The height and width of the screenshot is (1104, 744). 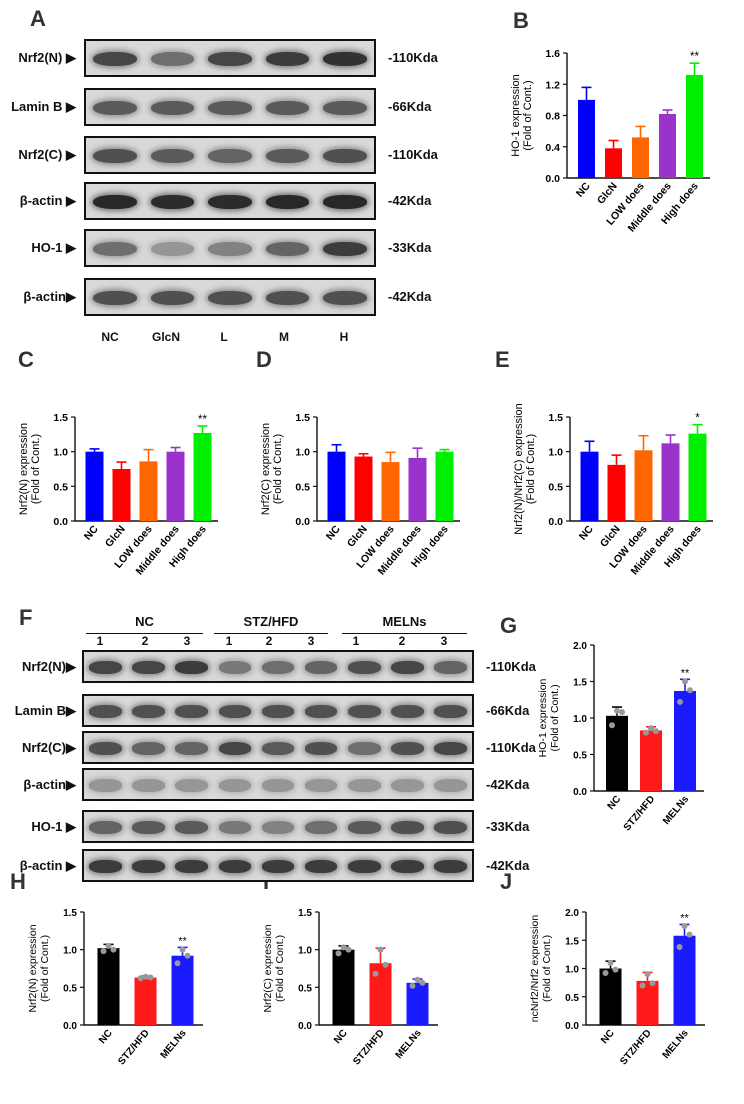 What do you see at coordinates (271, 633) in the screenshot?
I see `blot-group-line` at bounding box center [271, 633].